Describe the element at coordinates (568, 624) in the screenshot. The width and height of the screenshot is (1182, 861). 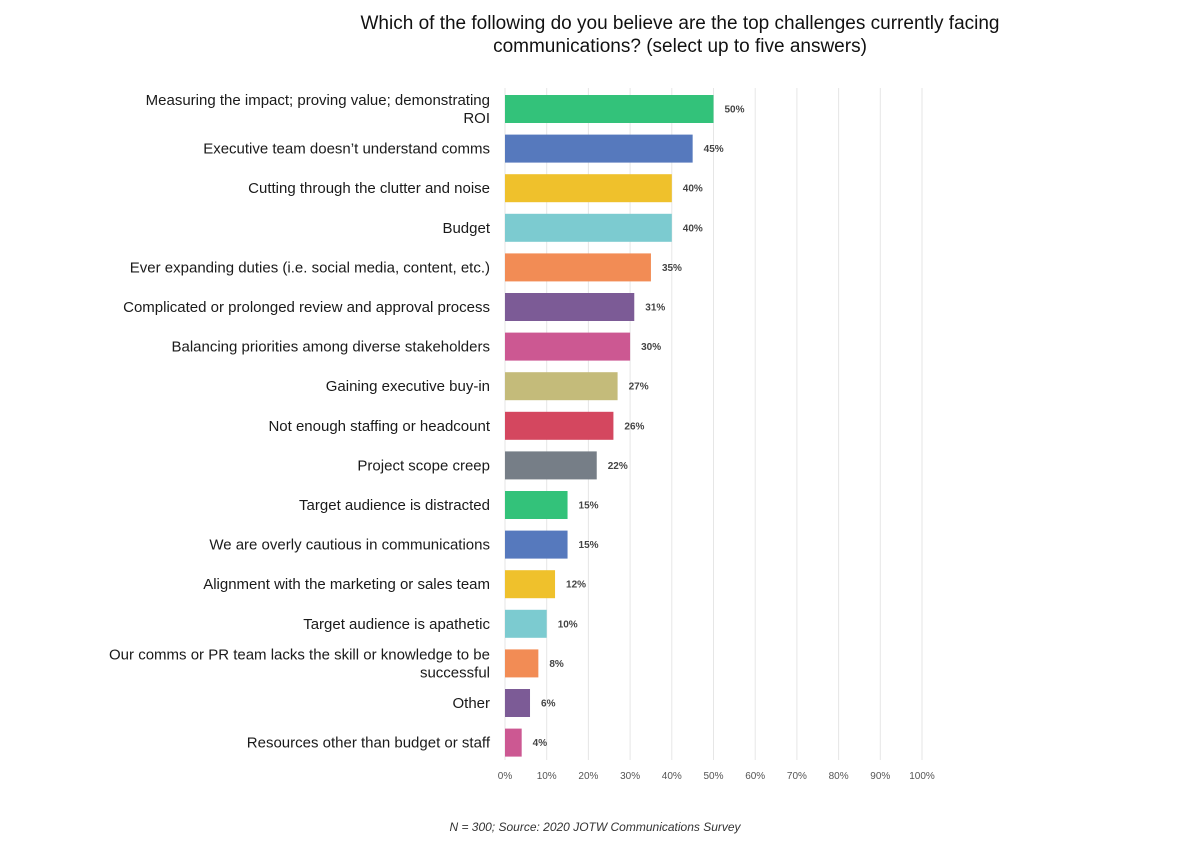
I see `value-label: 10%` at that location.